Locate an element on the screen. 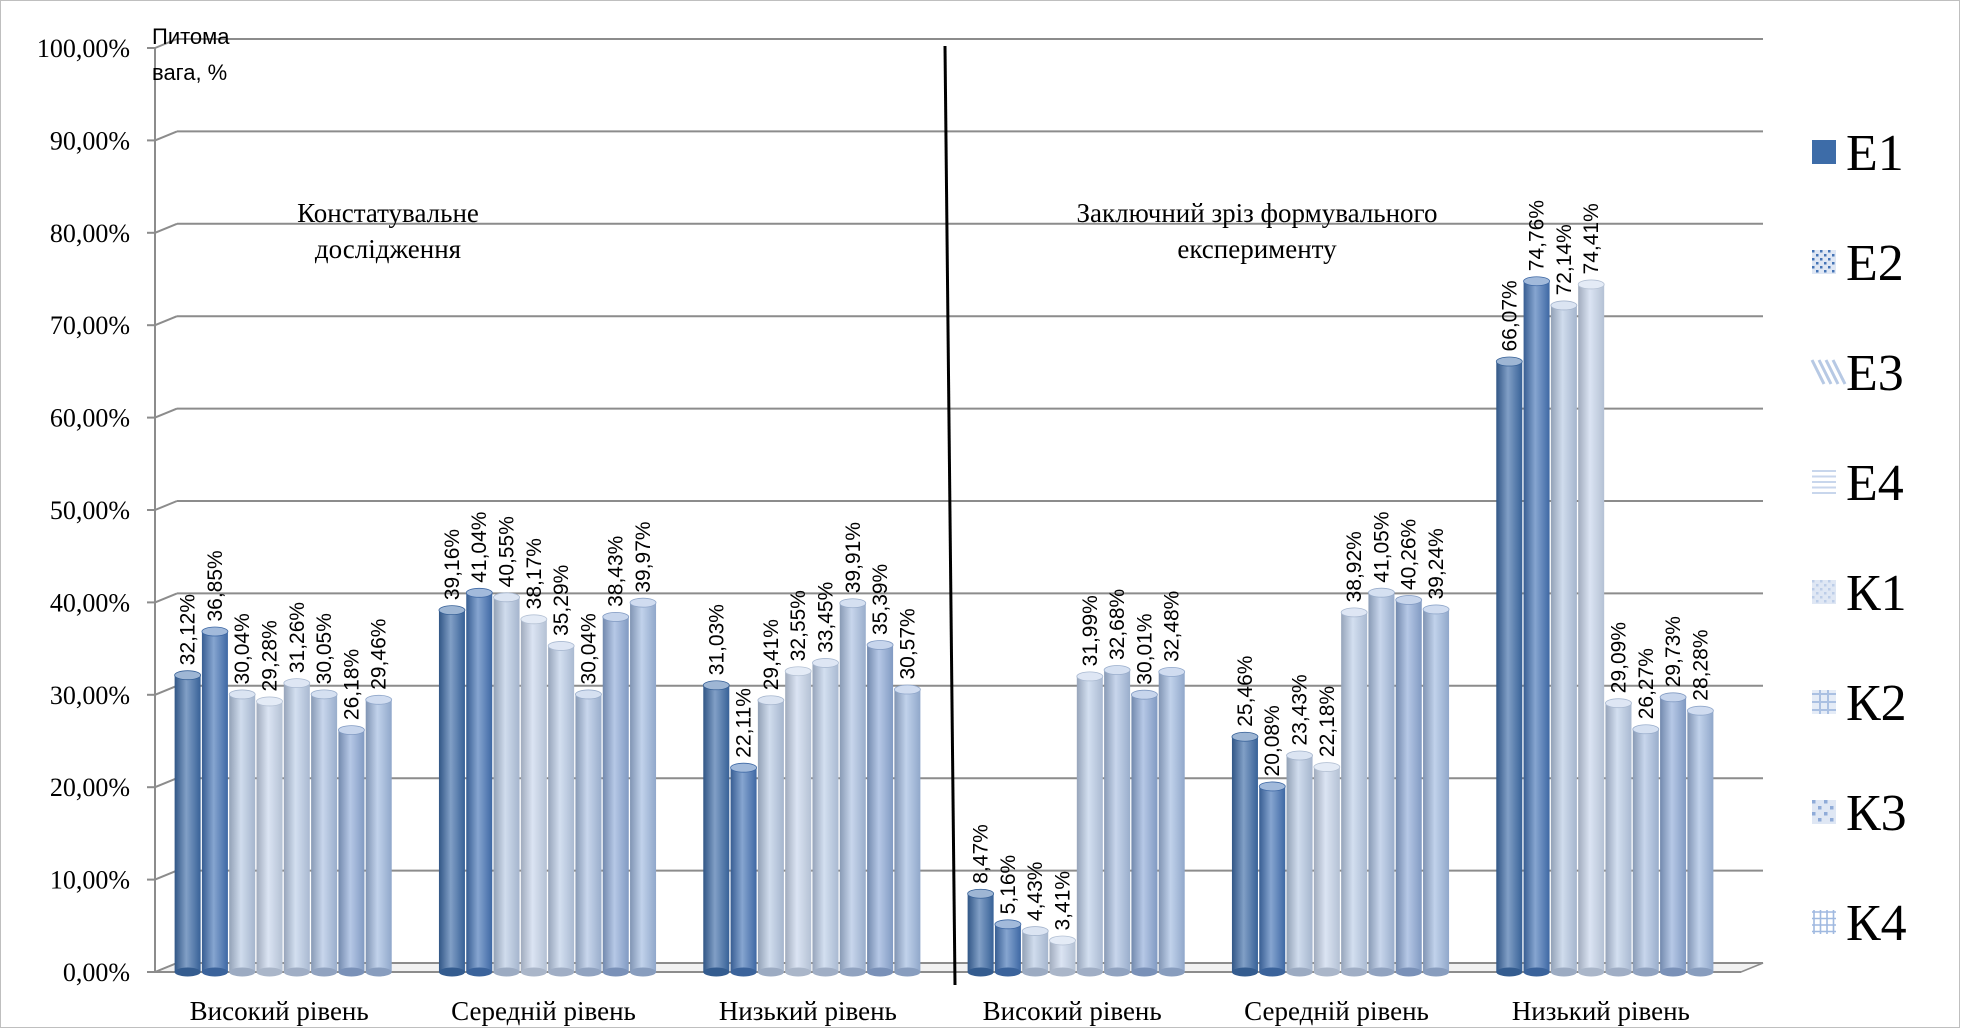  data-label: 25,46% is located at coordinates (1245, 691).